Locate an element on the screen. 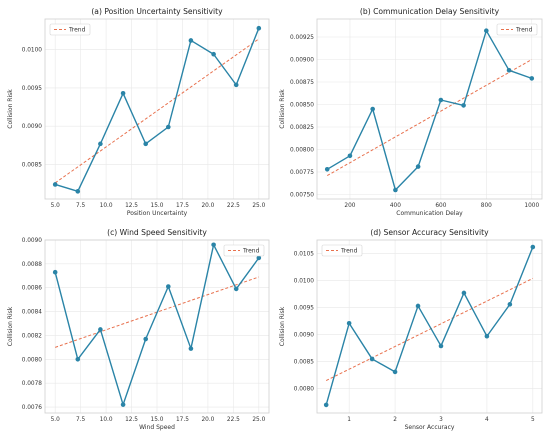 This screenshot has height=442, width=550. chart-1-x-tick-label: 5.0 is located at coordinates (56, 206).